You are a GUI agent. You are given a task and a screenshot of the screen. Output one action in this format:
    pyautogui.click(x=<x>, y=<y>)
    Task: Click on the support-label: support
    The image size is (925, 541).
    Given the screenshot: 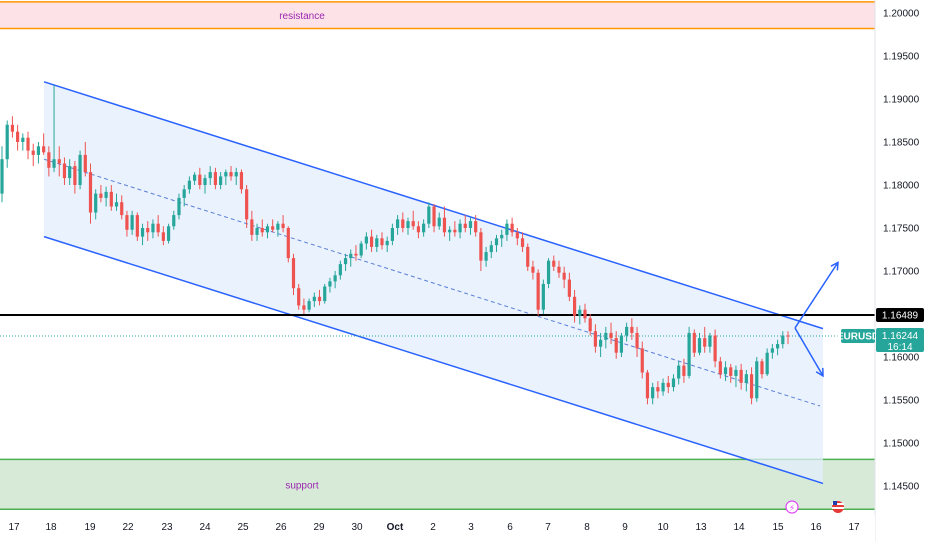 What is the action you would take?
    pyautogui.click(x=302, y=485)
    